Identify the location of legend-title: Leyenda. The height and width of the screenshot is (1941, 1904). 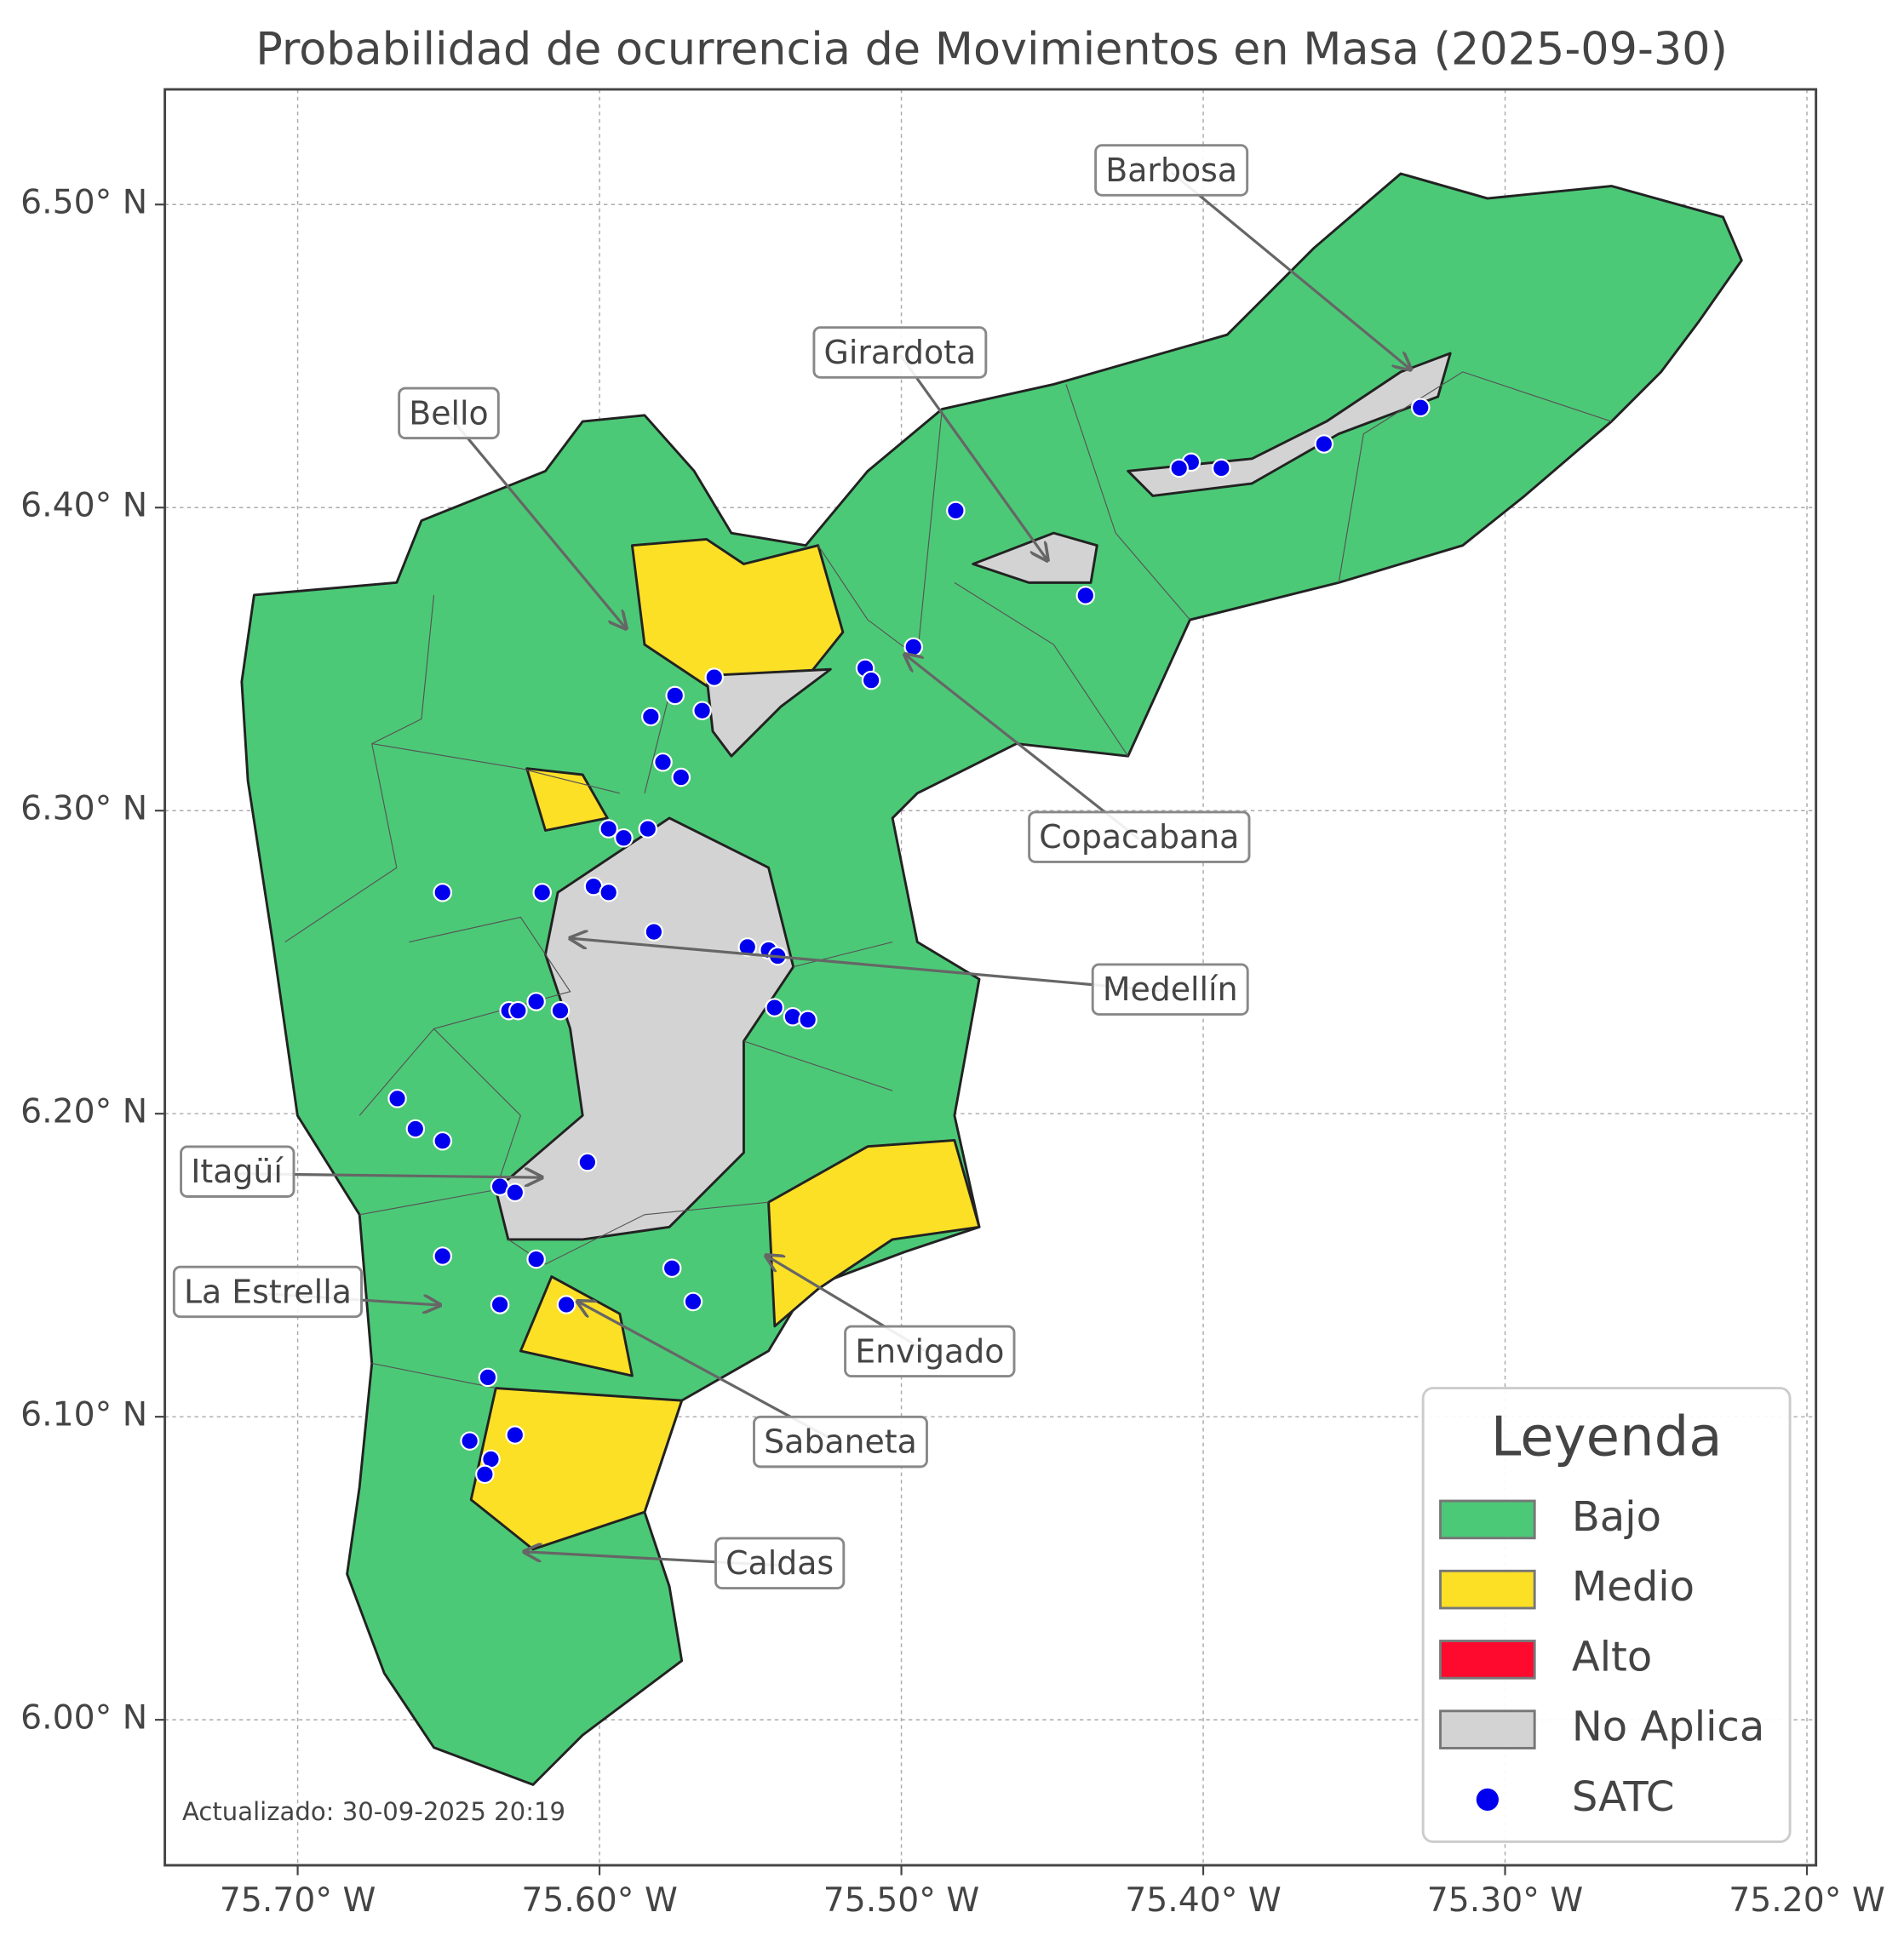
(1607, 1437).